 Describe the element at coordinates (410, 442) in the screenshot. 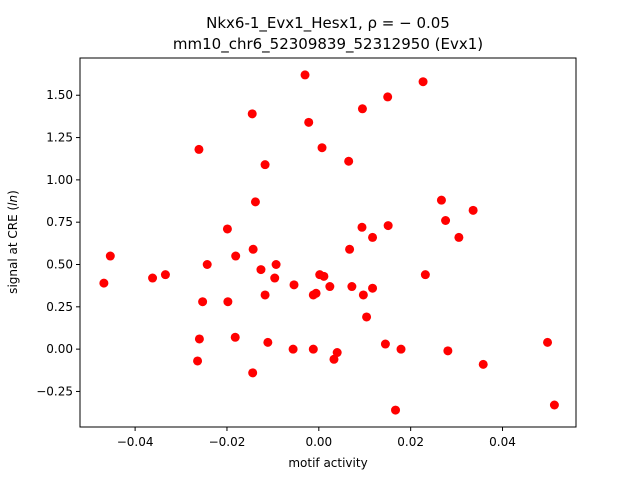

I see `x-tick-label: 0.02` at that location.